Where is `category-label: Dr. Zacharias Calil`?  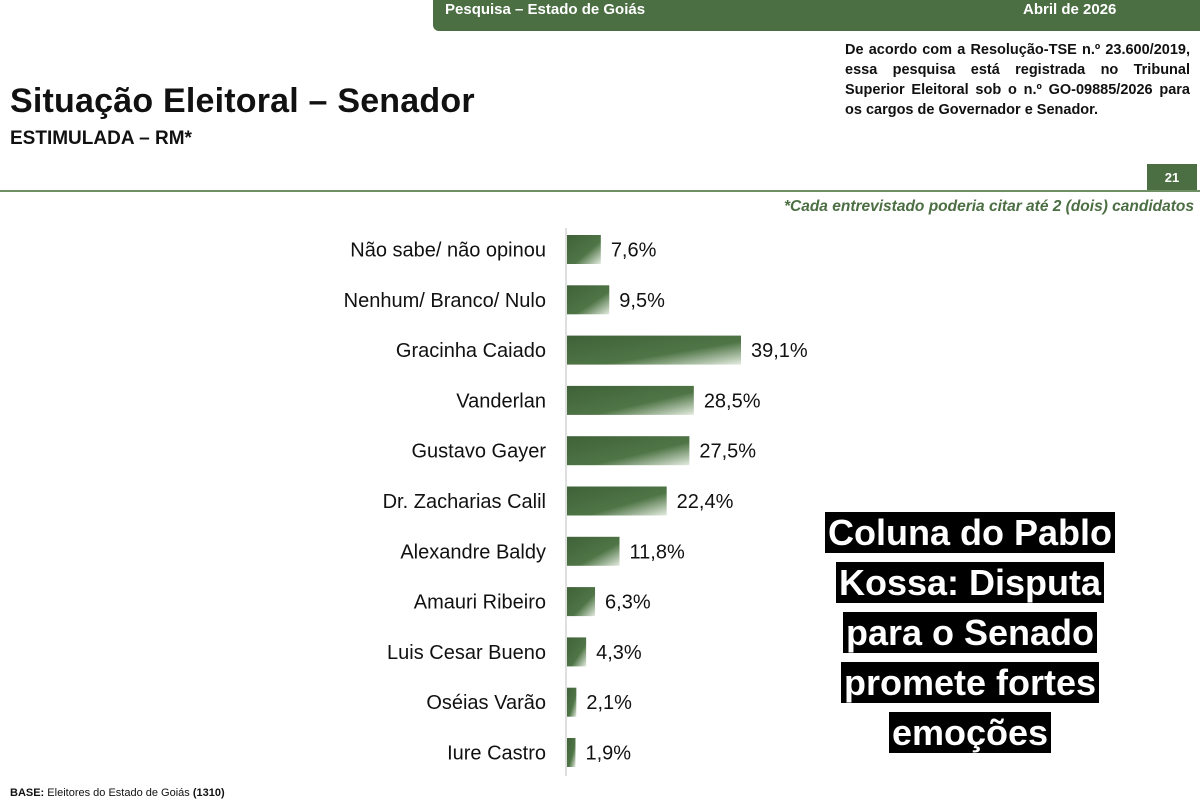 category-label: Dr. Zacharias Calil is located at coordinates (464, 502).